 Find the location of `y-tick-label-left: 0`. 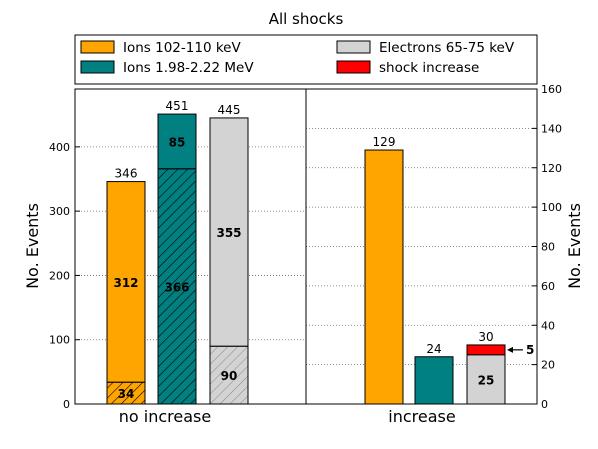

y-tick-label-left: 0 is located at coordinates (66, 404).